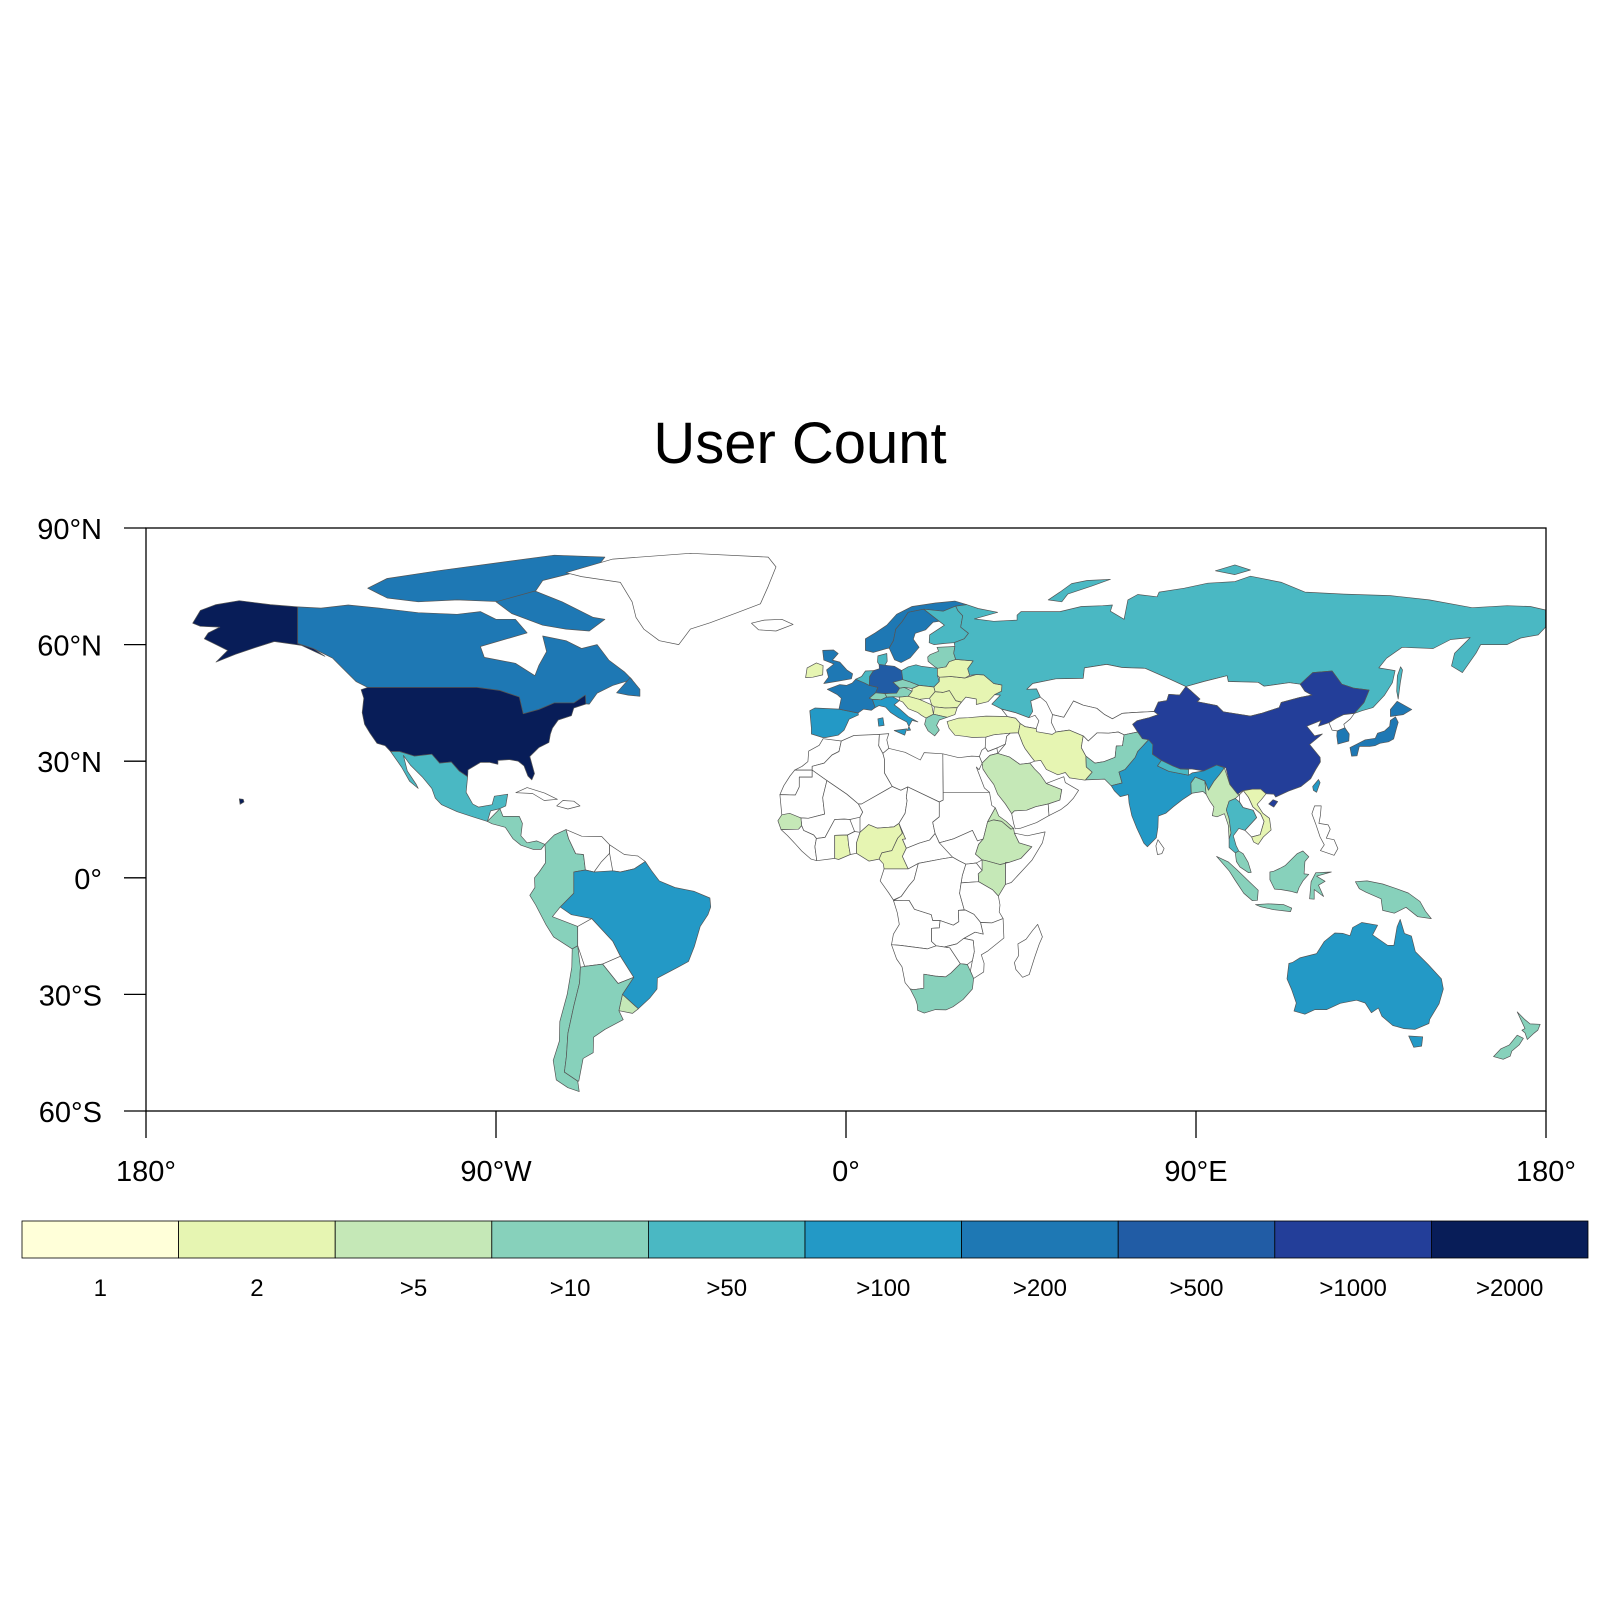 This screenshot has width=1600, height=1605. What do you see at coordinates (69, 530) in the screenshot?
I see `lat-tick-label: 90°N` at bounding box center [69, 530].